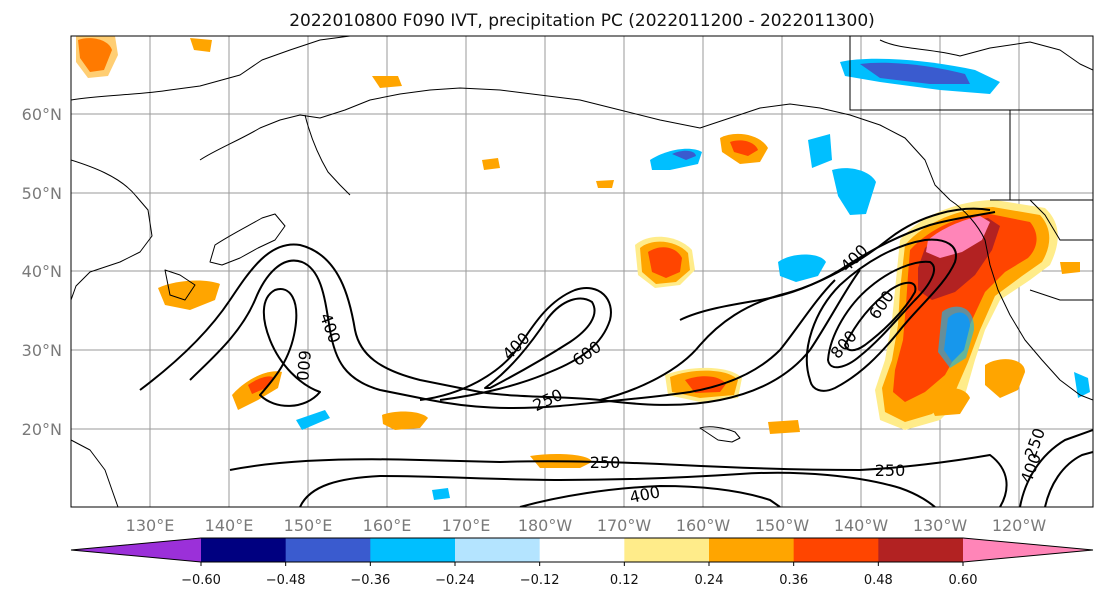 Image resolution: width=1105 pixels, height=601 pixels. What do you see at coordinates (387, 525) in the screenshot?
I see `lon-label: 160°E` at bounding box center [387, 525].